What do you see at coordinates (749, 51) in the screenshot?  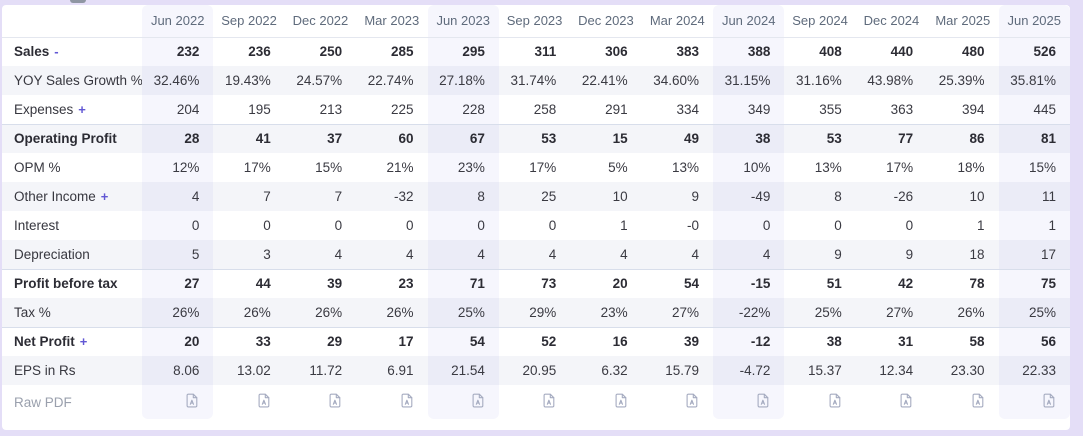 I see `value-cell: 388` at bounding box center [749, 51].